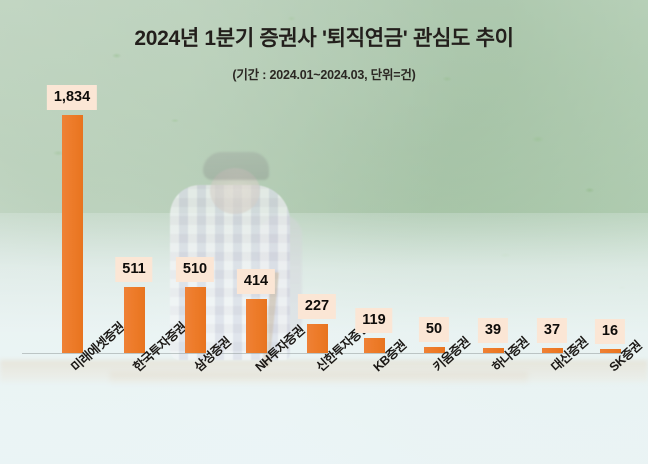  What do you see at coordinates (256, 281) in the screenshot?
I see `bar-value-label: 414` at bounding box center [256, 281].